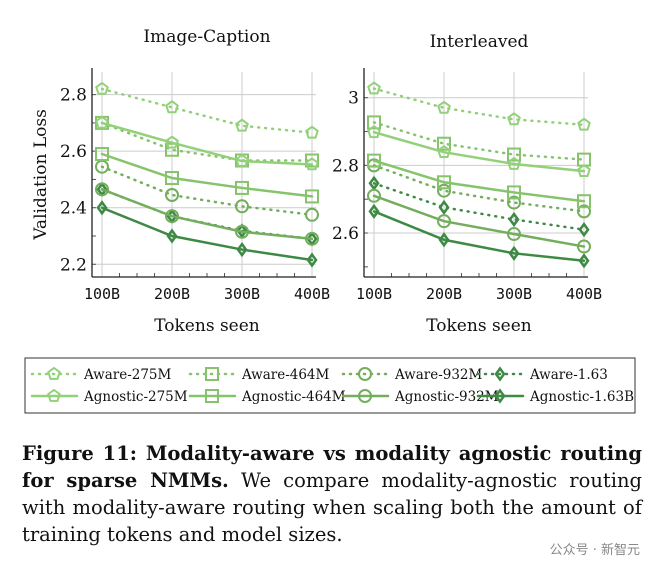 The width and height of the screenshot is (660, 570). I want to click on x-tick-label: 200B, so click(172, 294).